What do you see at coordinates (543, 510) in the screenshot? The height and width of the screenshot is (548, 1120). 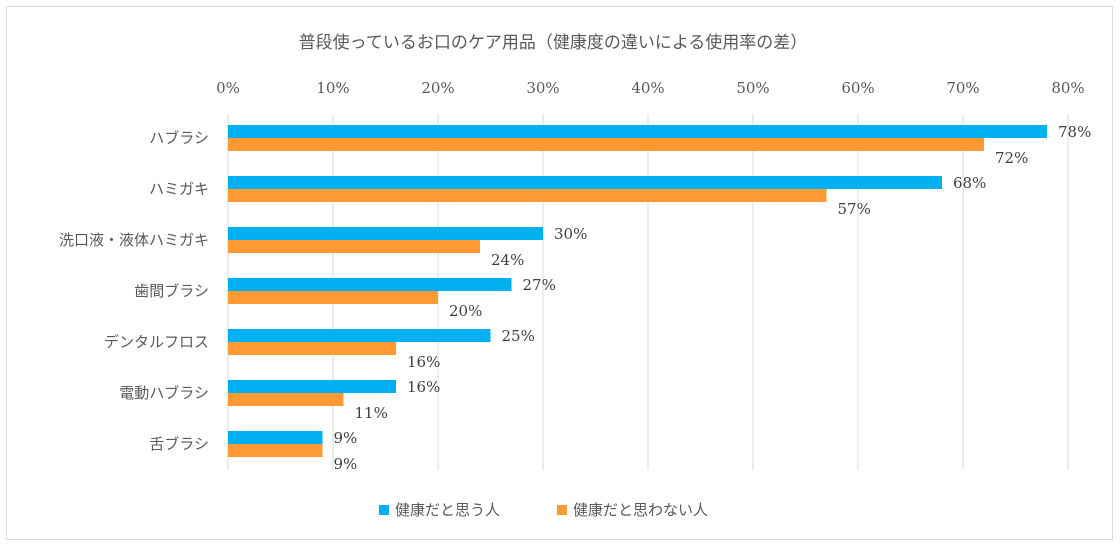 I see `legend: 健康だと思う人 健康だと思わない人` at bounding box center [543, 510].